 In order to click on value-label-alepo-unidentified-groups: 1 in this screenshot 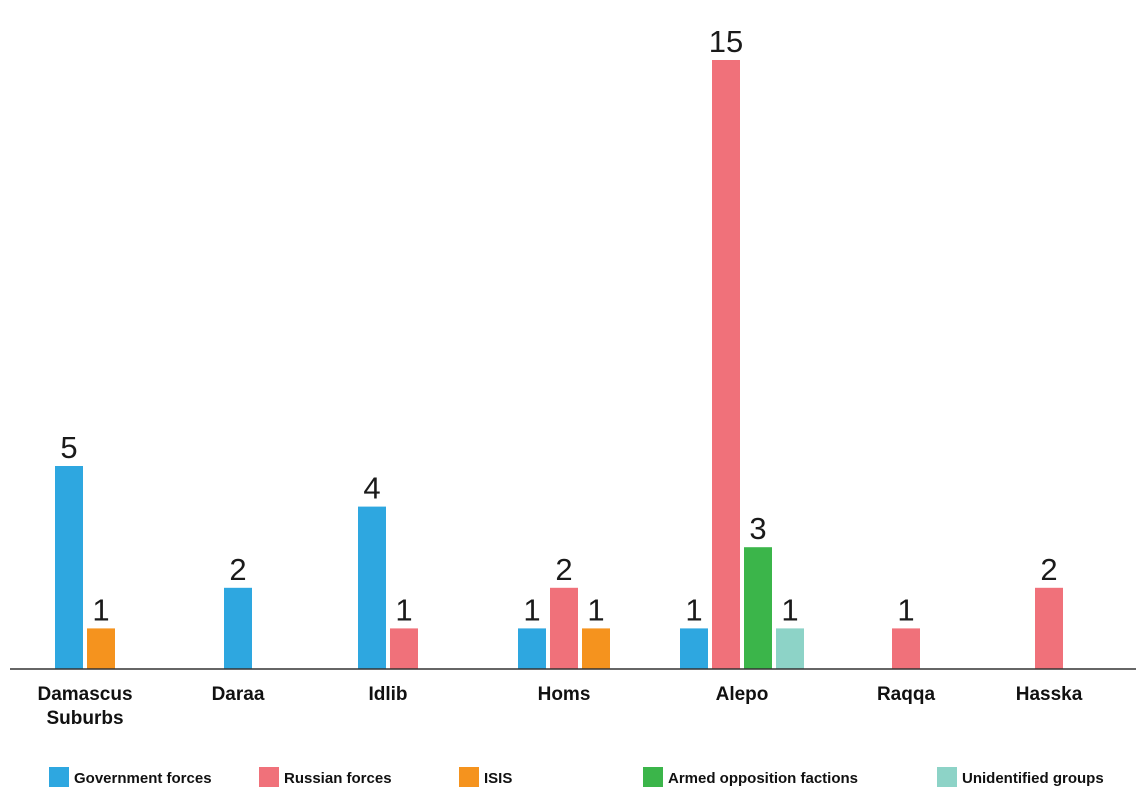, I will do `click(789, 609)`.